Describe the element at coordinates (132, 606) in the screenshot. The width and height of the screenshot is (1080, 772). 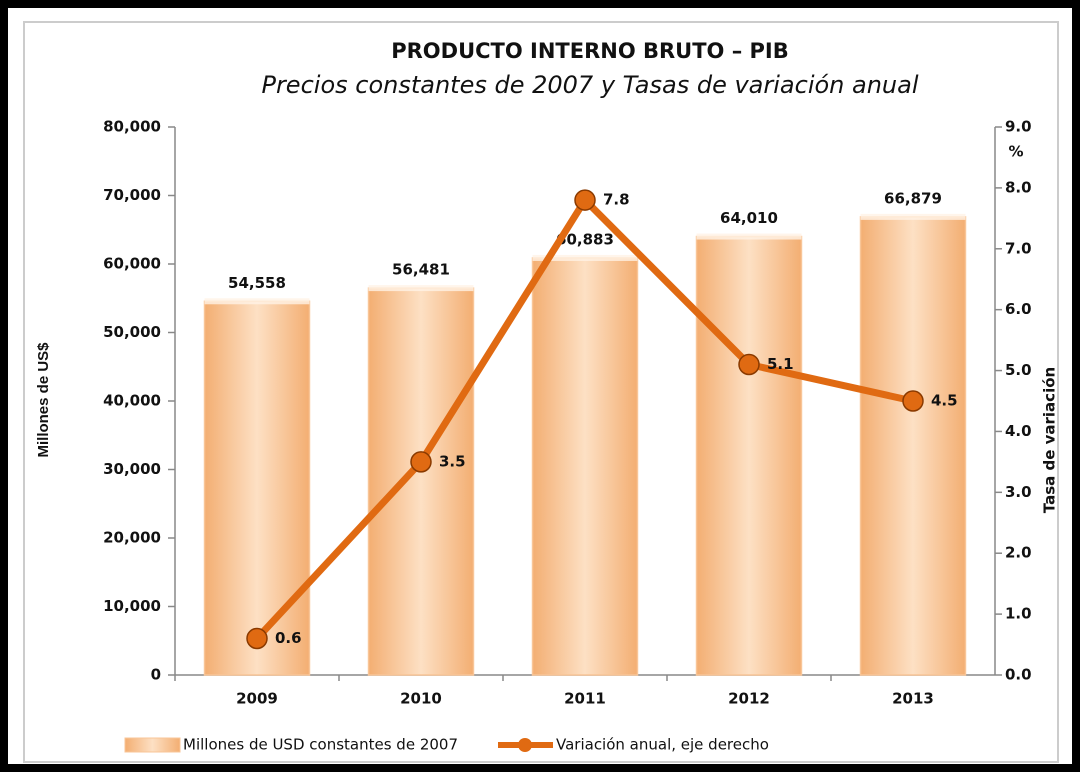
I see `y-tick-label: 10,000` at that location.